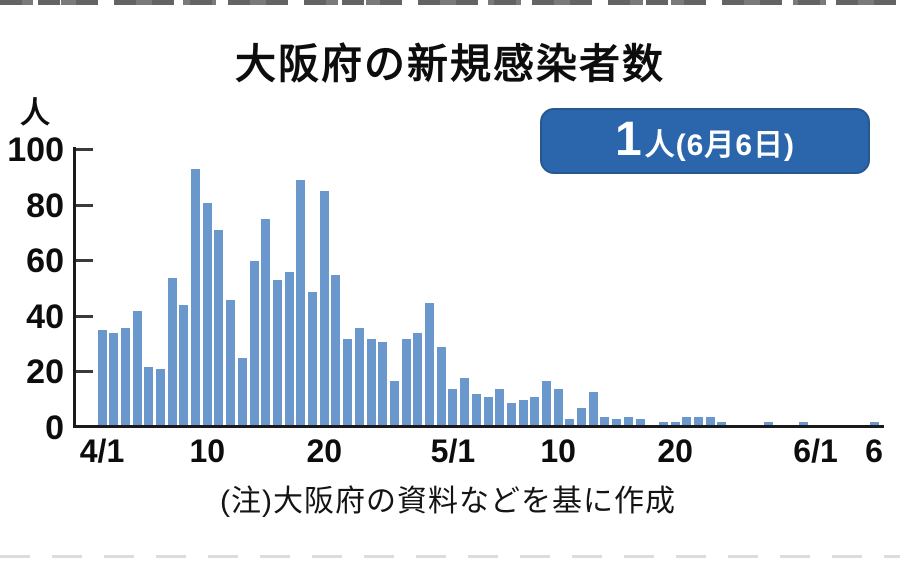 The width and height of the screenshot is (900, 561). I want to click on bar-4/15, so click(266, 322).